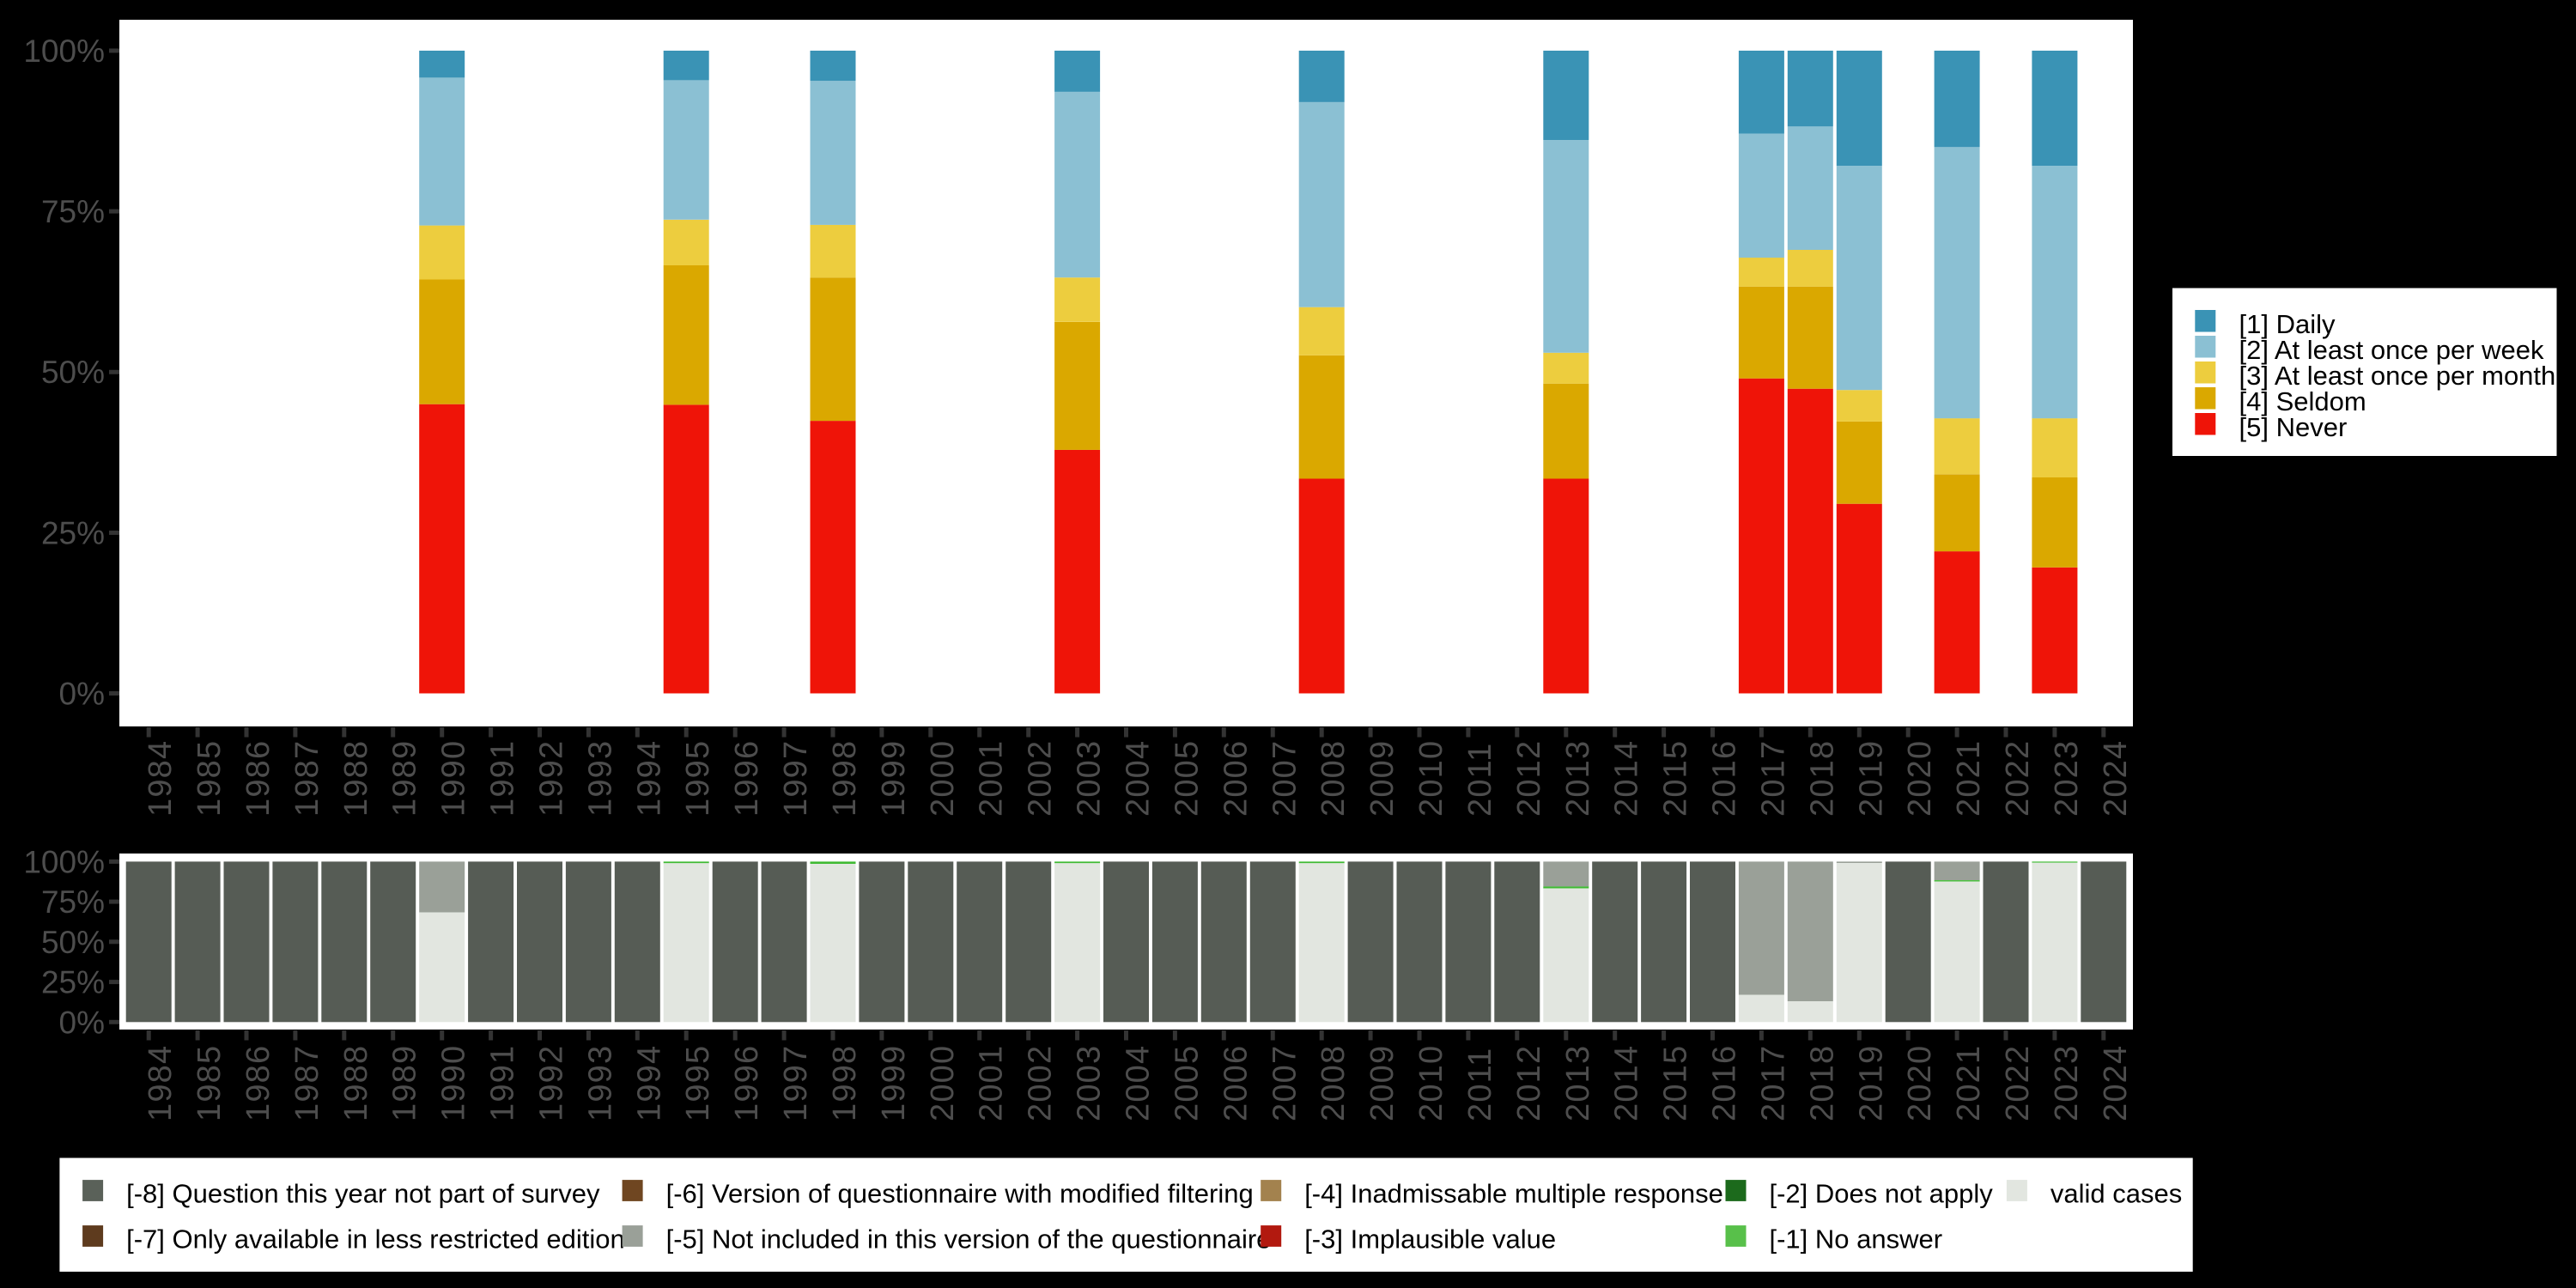 This screenshot has height=1288, width=2576. Describe the element at coordinates (1676, 1083) in the screenshot. I see `svg-text: 2015` at that location.